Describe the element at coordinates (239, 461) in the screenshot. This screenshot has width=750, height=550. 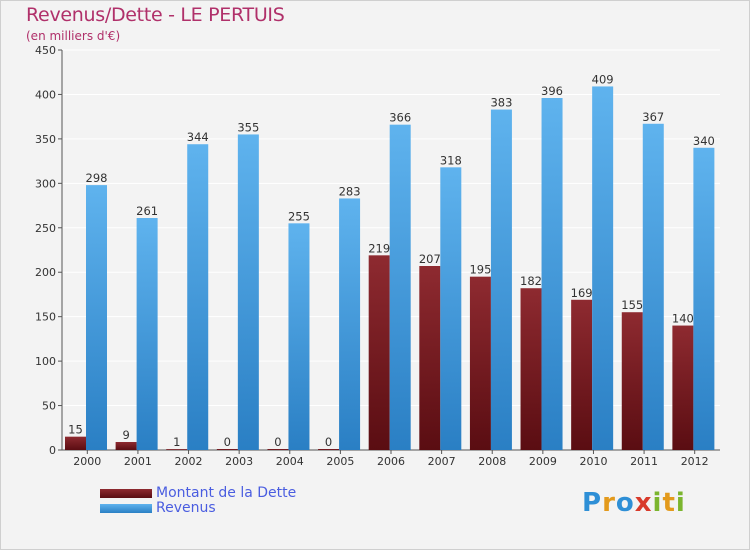
I see `x-tick-label: 2003` at that location.